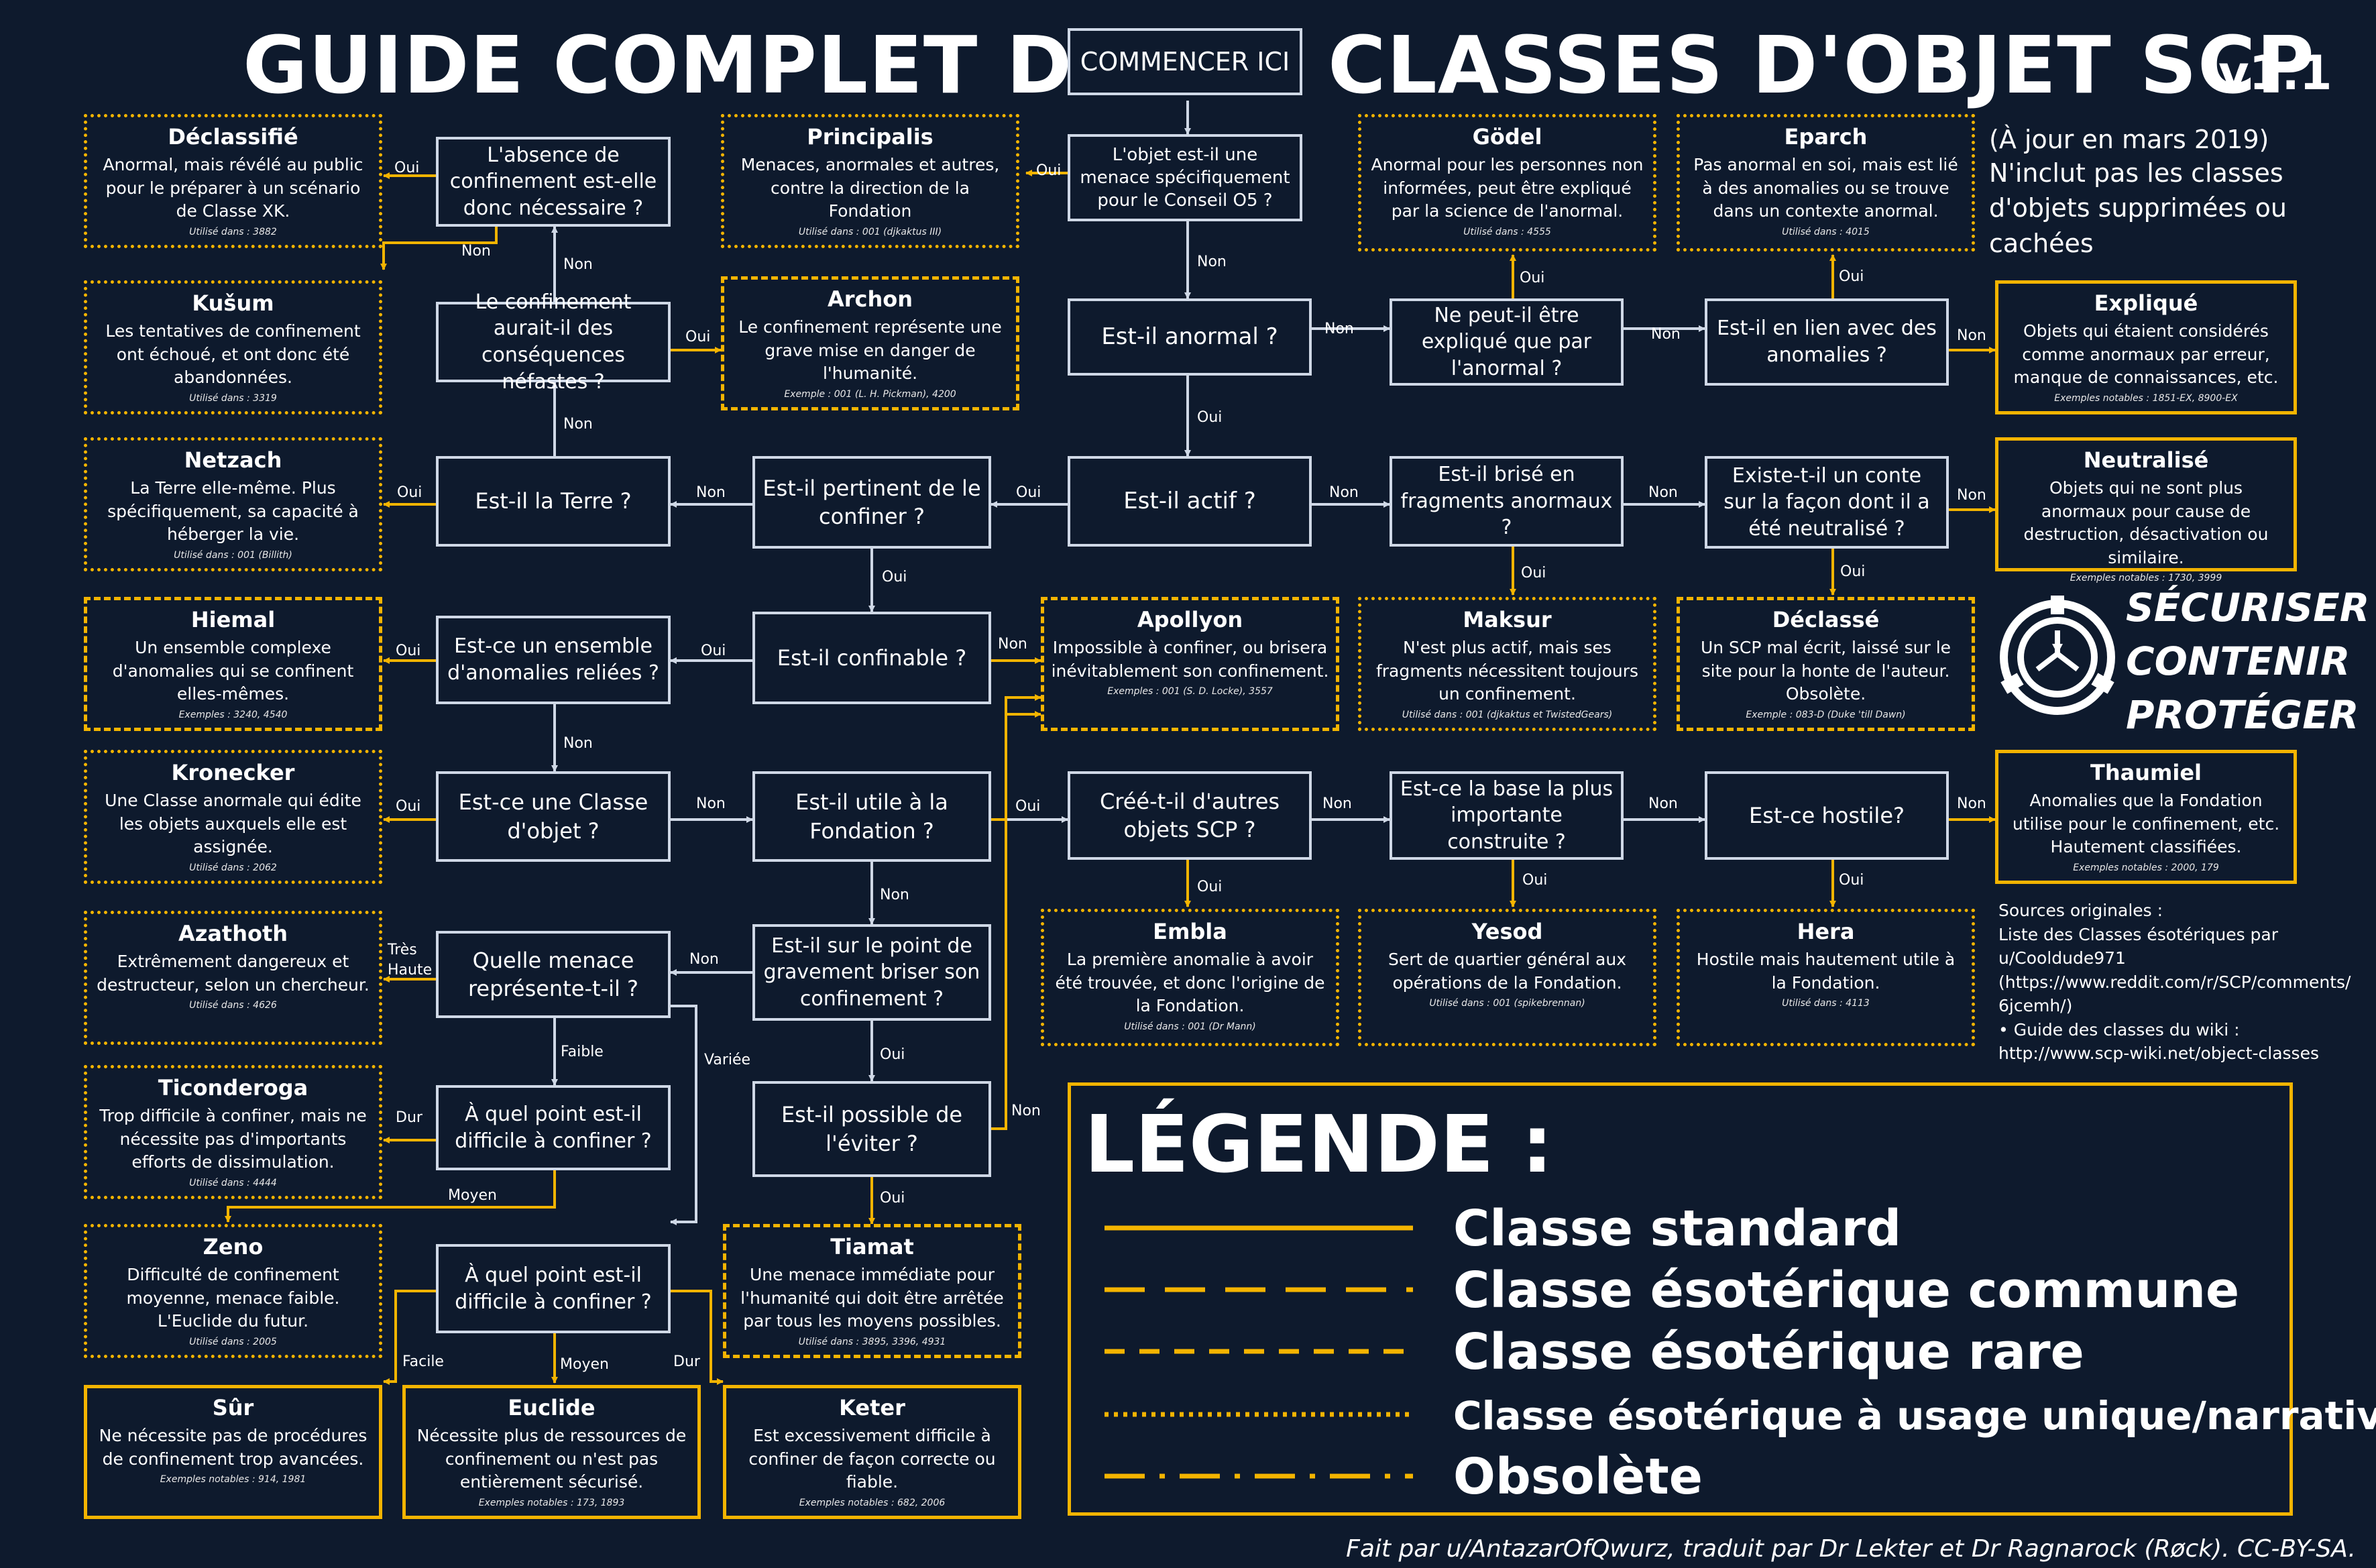 The image size is (2376, 1568). What do you see at coordinates (871, 502) in the screenshot?
I see `question-relevant: Est-il pertinent de le confiner ?` at bounding box center [871, 502].